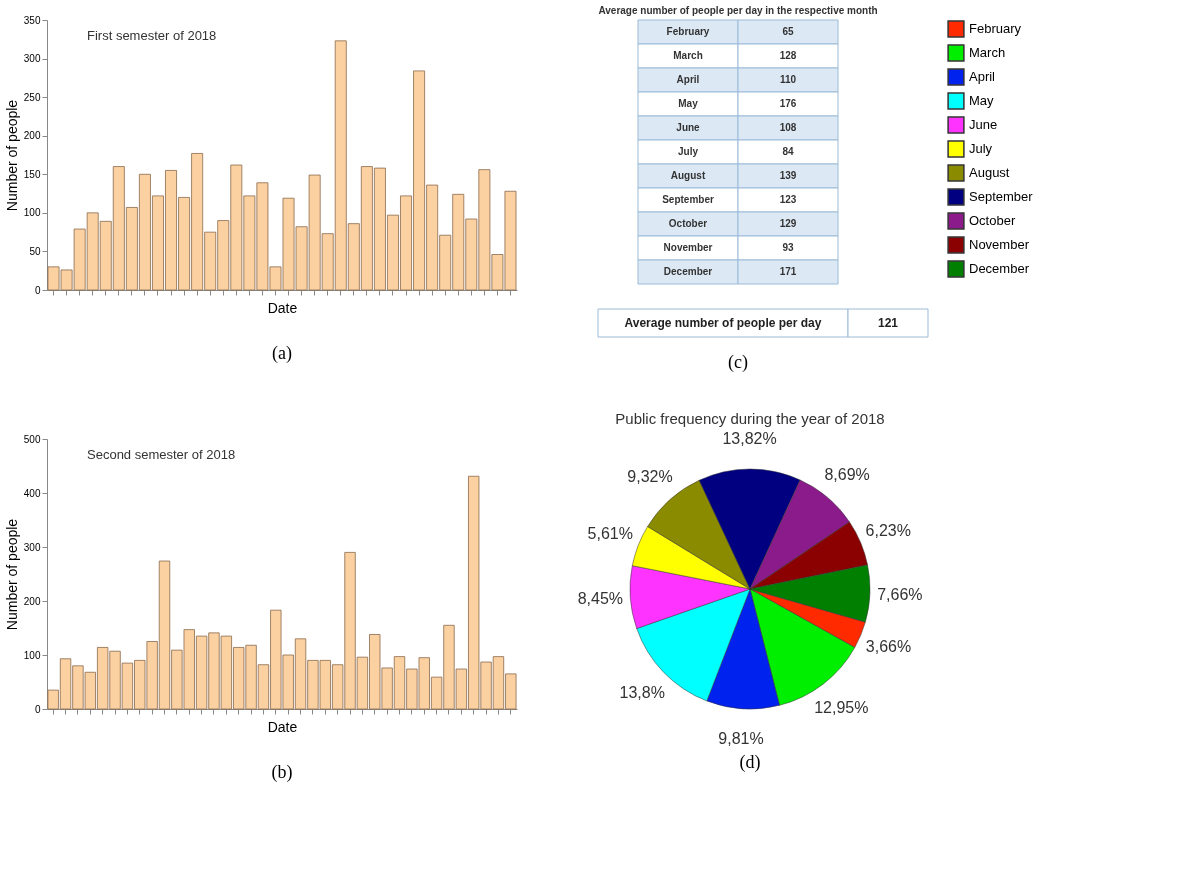 The width and height of the screenshot is (1200, 871). I want to click on legend-label: July, so click(981, 148).